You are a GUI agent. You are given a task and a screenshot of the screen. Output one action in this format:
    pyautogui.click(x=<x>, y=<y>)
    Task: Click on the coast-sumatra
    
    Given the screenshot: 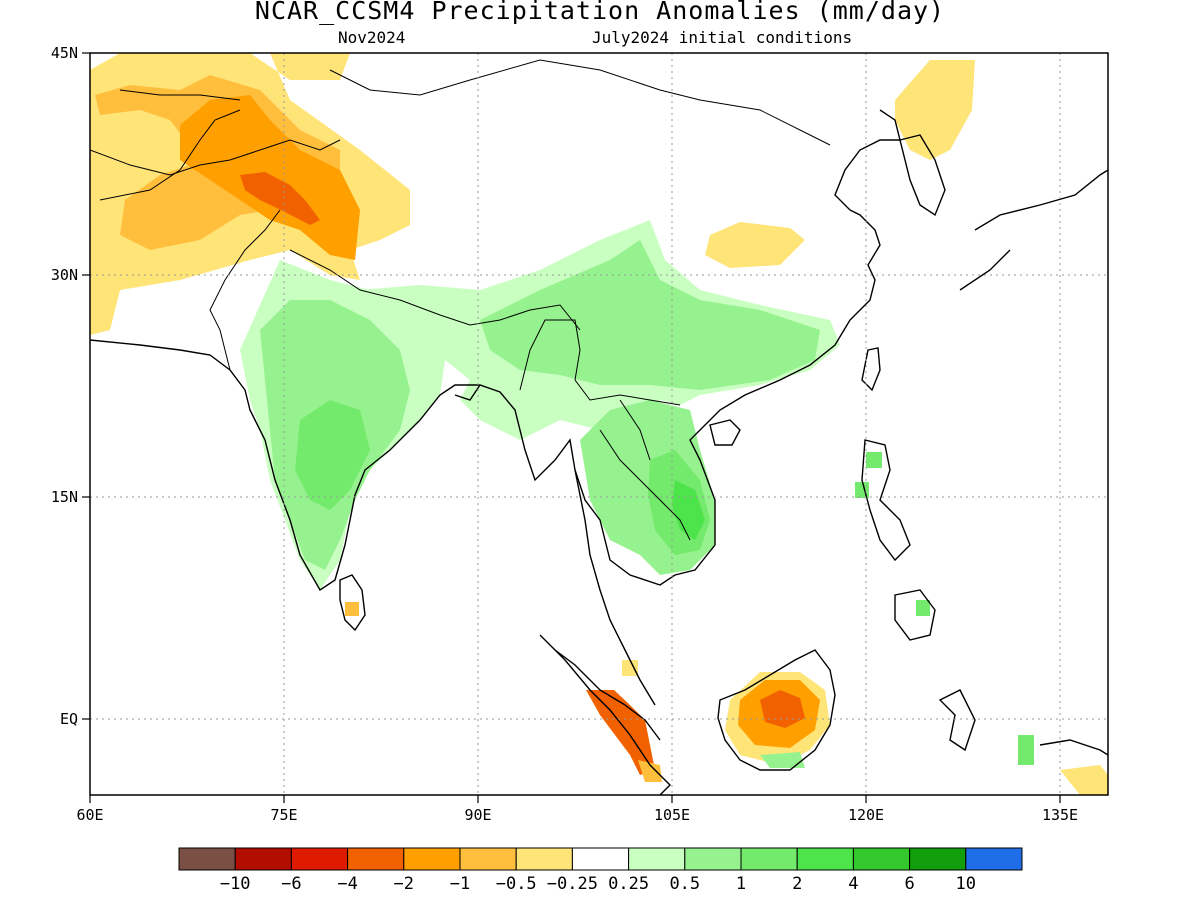 What is the action you would take?
    pyautogui.click(x=605, y=714)
    